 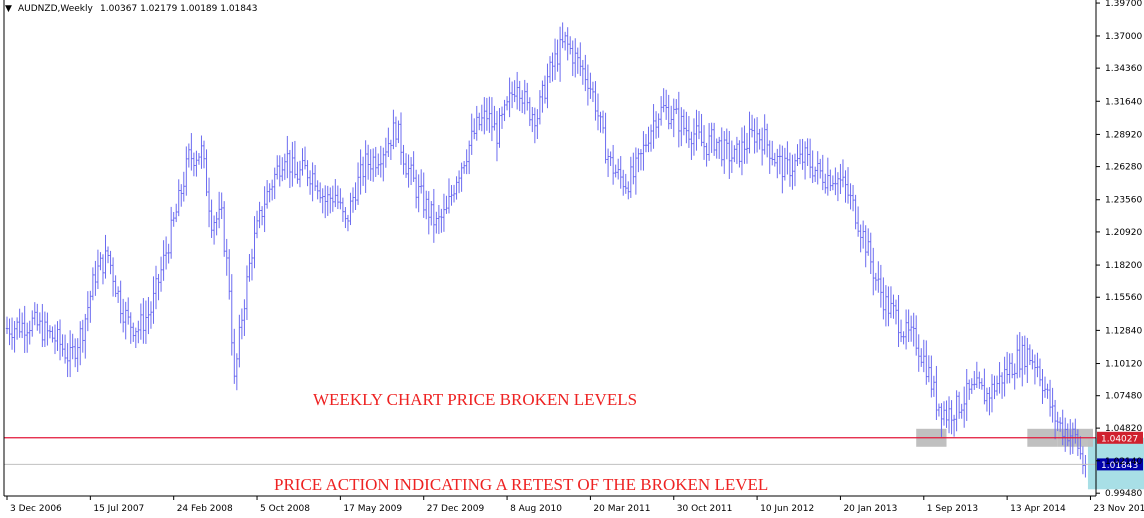 I want to click on y-tick-label: 1.39700, so click(x=1123, y=4).